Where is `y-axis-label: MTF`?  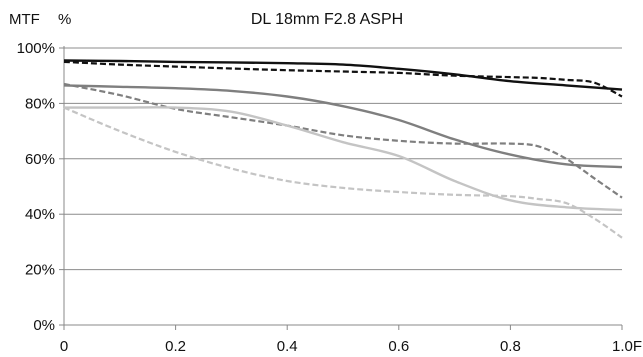 y-axis-label: MTF is located at coordinates (24, 19).